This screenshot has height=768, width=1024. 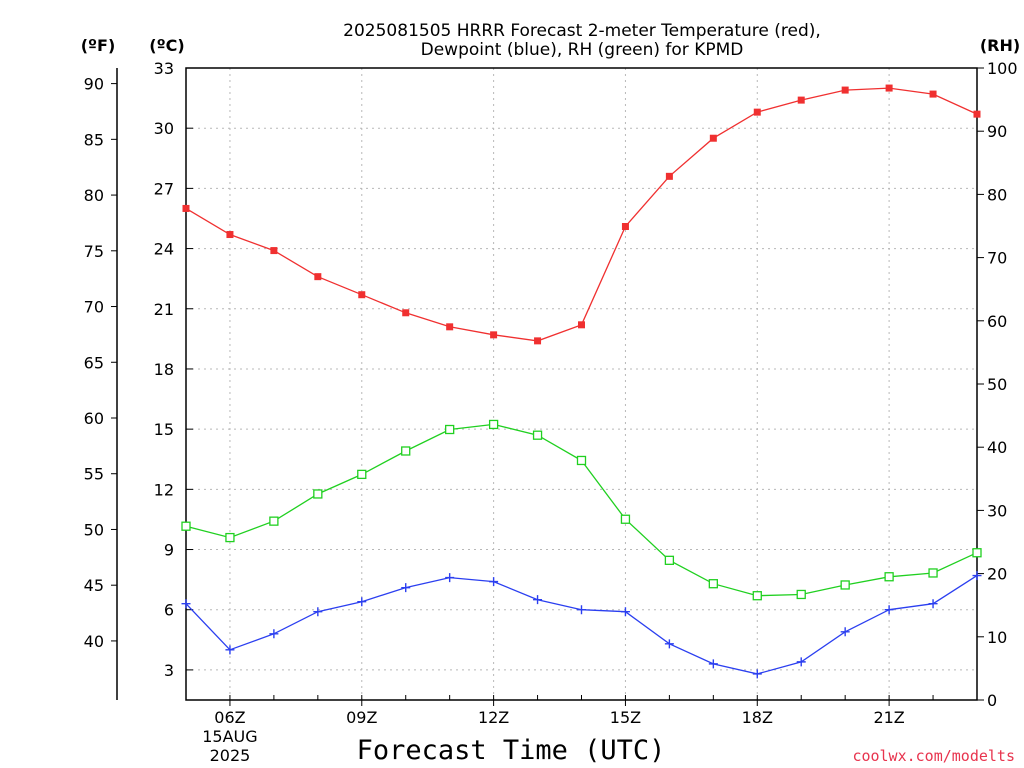 I want to click on rh-axis-unit: (RH), so click(x=1000, y=45).